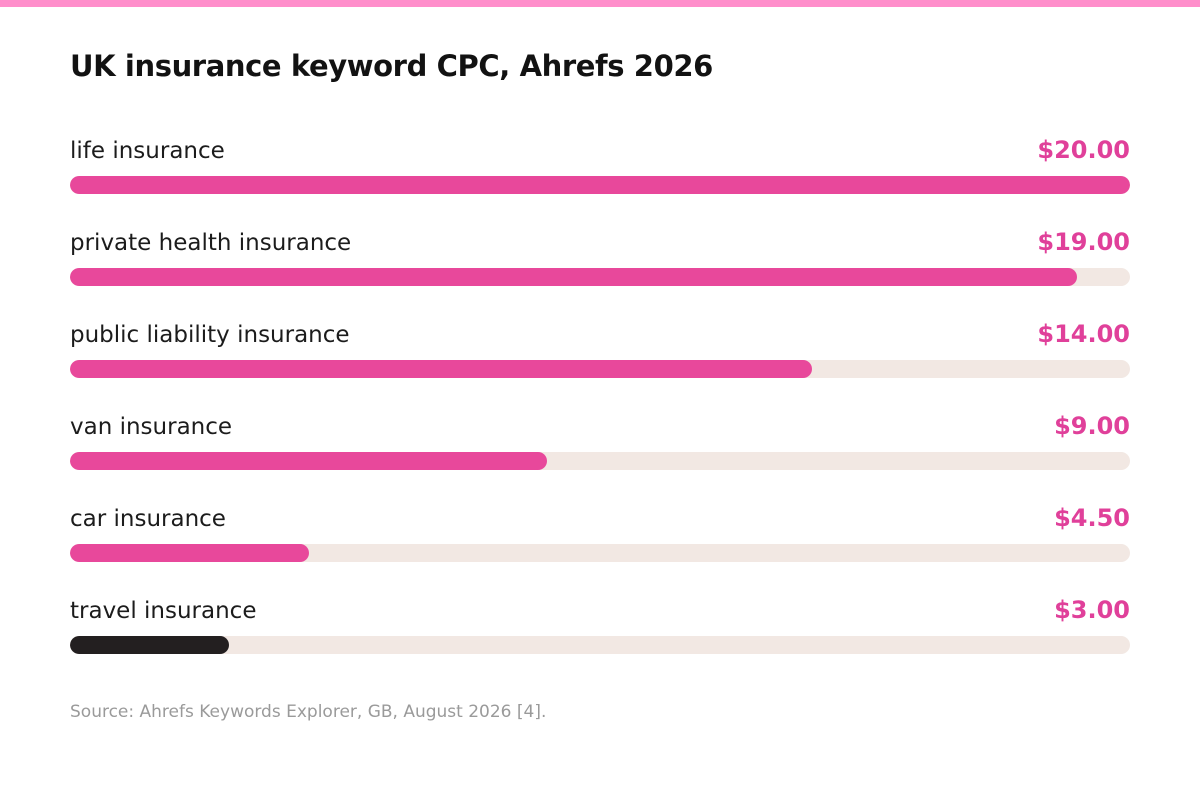  Describe the element at coordinates (210, 335) in the screenshot. I see `category-label: public liability insurance` at that location.